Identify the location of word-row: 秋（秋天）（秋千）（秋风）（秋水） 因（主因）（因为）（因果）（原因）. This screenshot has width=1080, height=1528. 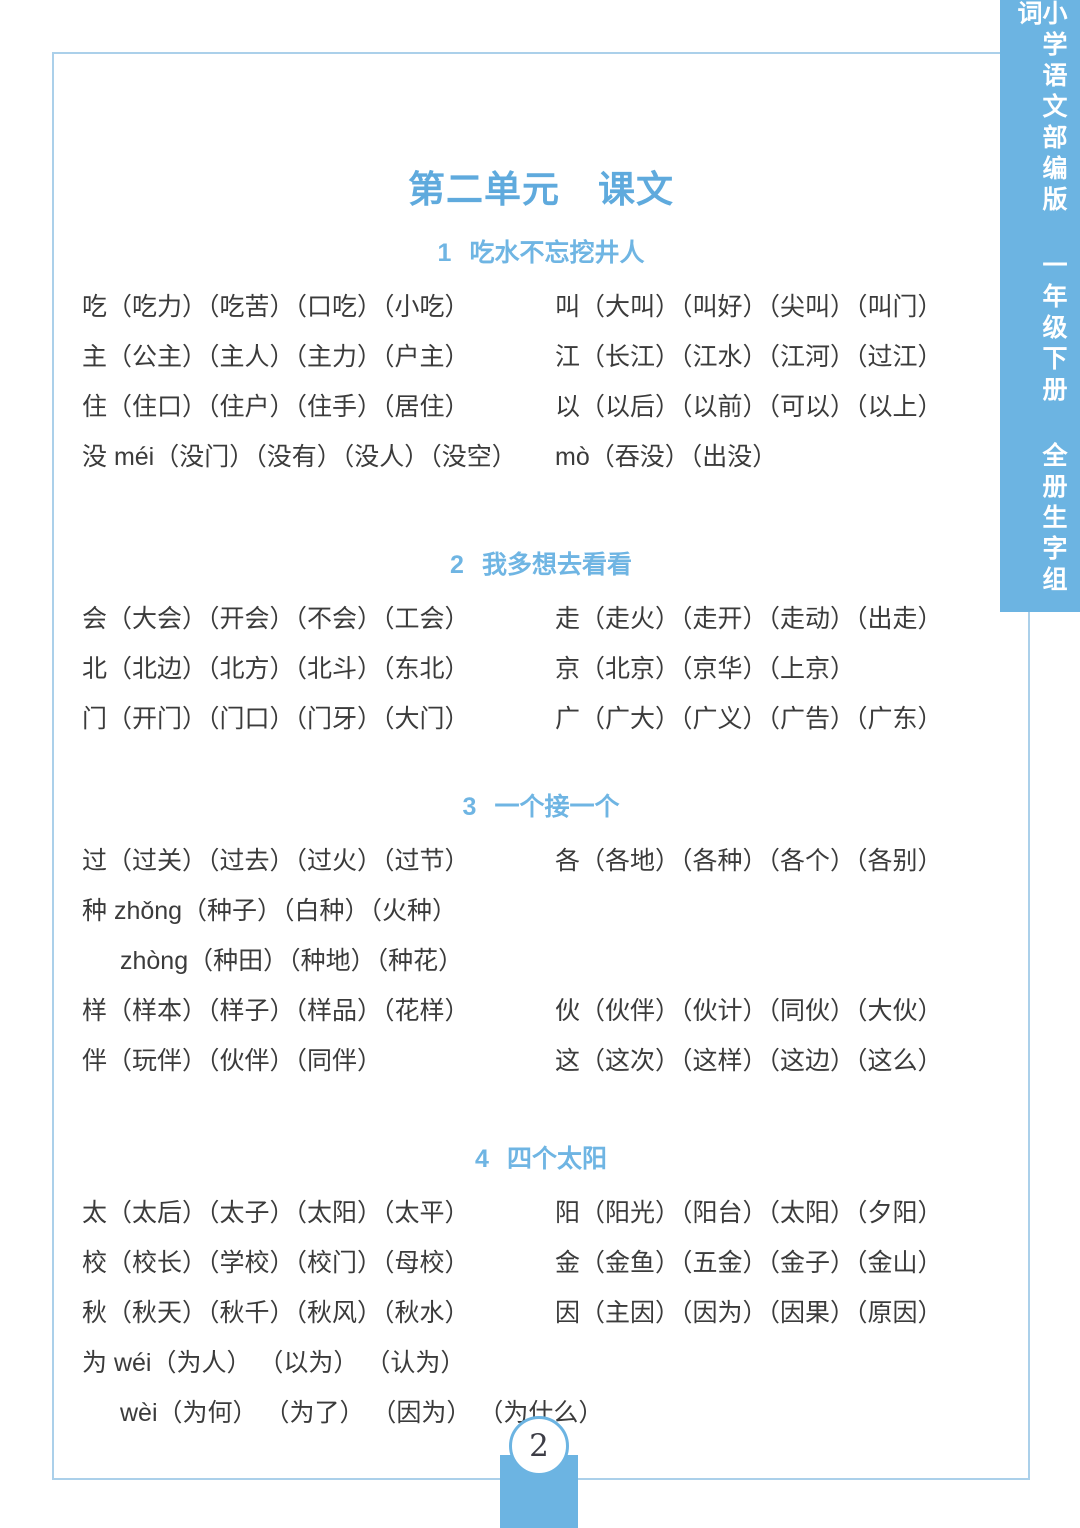
(541, 1311).